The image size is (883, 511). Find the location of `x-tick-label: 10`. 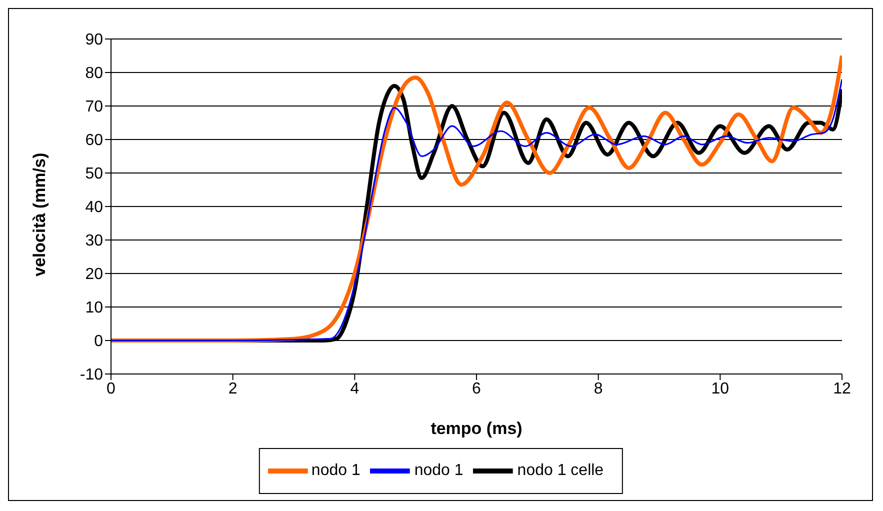

x-tick-label: 10 is located at coordinates (720, 389).